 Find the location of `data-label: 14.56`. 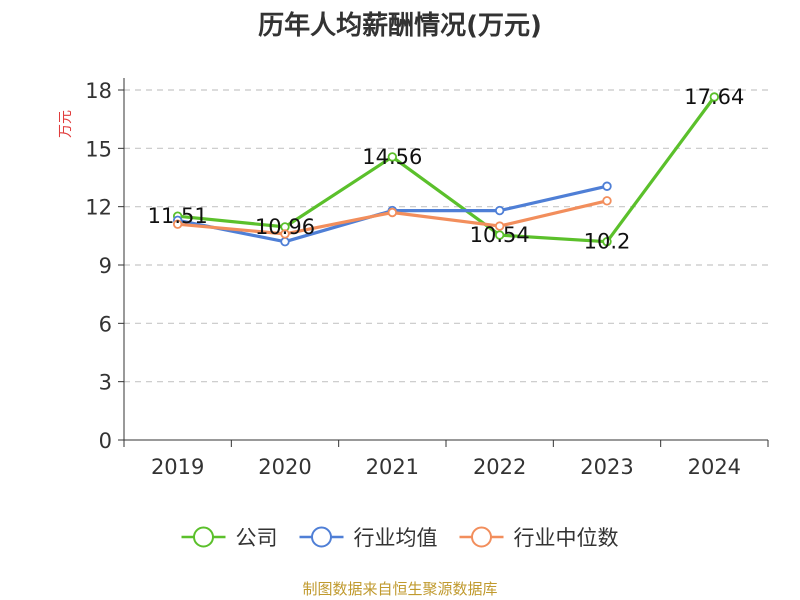

data-label: 14.56 is located at coordinates (392, 157).